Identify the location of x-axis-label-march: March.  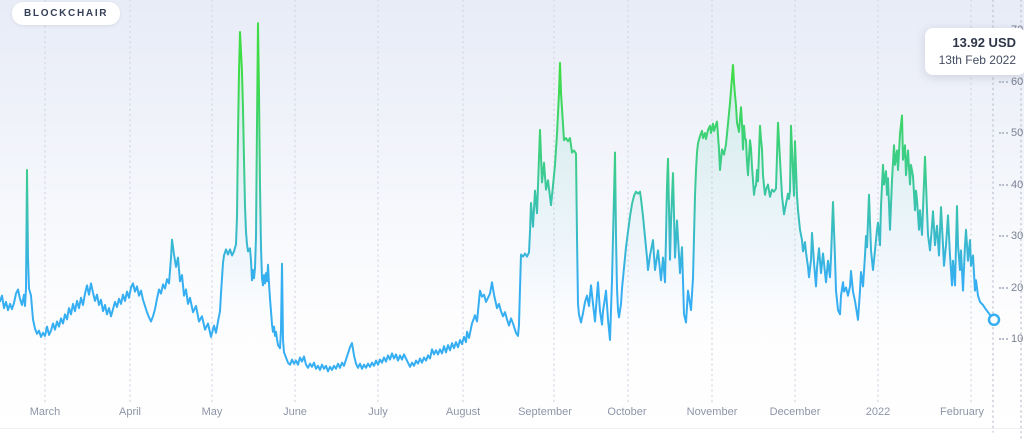
(45, 412).